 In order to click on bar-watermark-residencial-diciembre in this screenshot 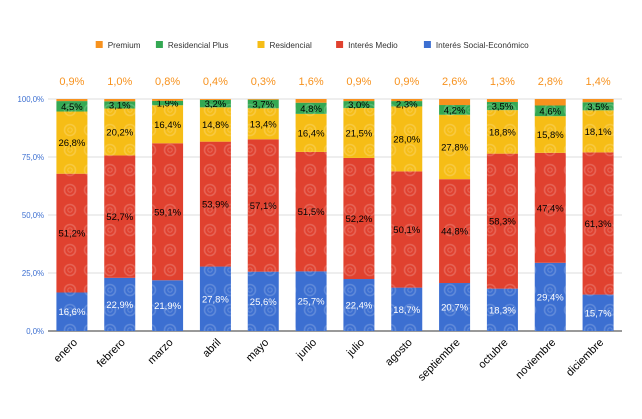, I will do `click(598, 131)`.